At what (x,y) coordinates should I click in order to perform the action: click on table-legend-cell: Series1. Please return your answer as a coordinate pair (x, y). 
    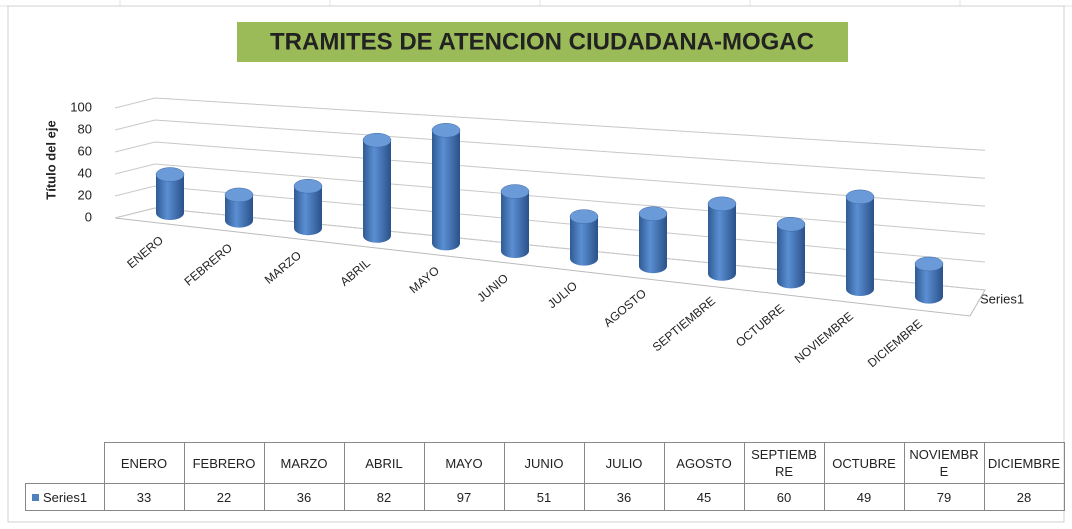
    Looking at the image, I should click on (65, 497).